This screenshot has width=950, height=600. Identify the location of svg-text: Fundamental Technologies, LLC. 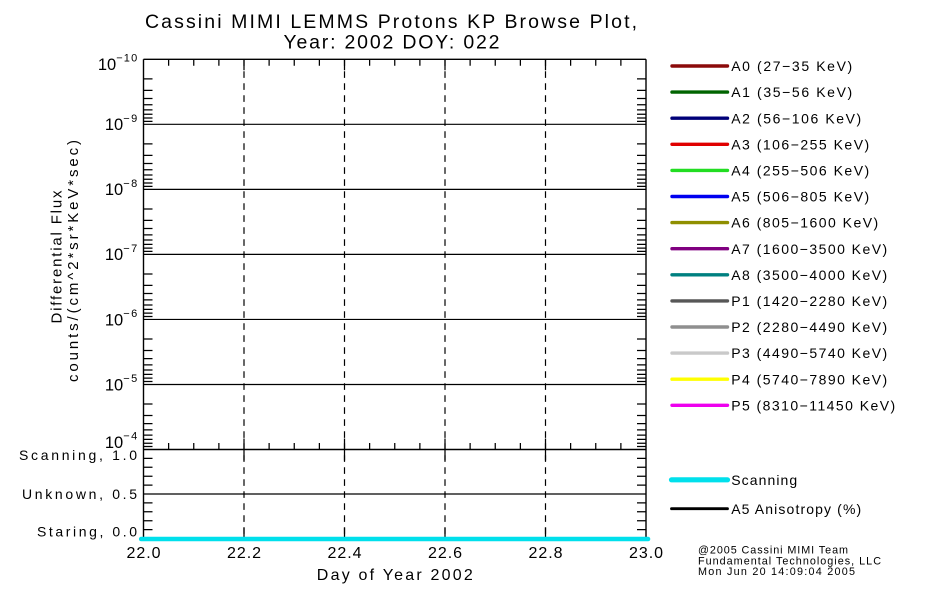
(789, 561).